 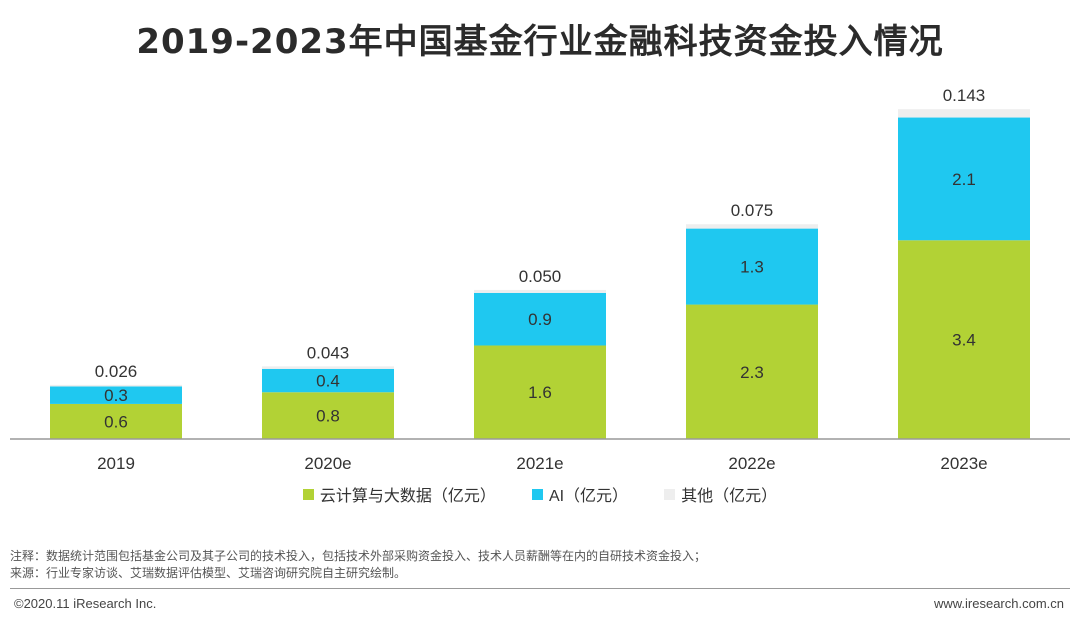 I want to click on data-label-2023e-series-0: 3.4, so click(x=964, y=340).